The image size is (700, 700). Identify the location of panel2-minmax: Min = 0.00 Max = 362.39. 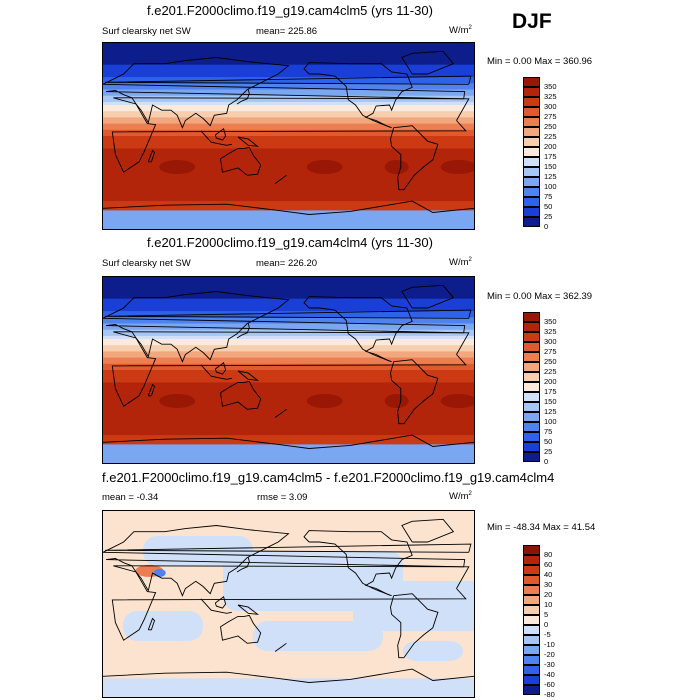
(540, 296).